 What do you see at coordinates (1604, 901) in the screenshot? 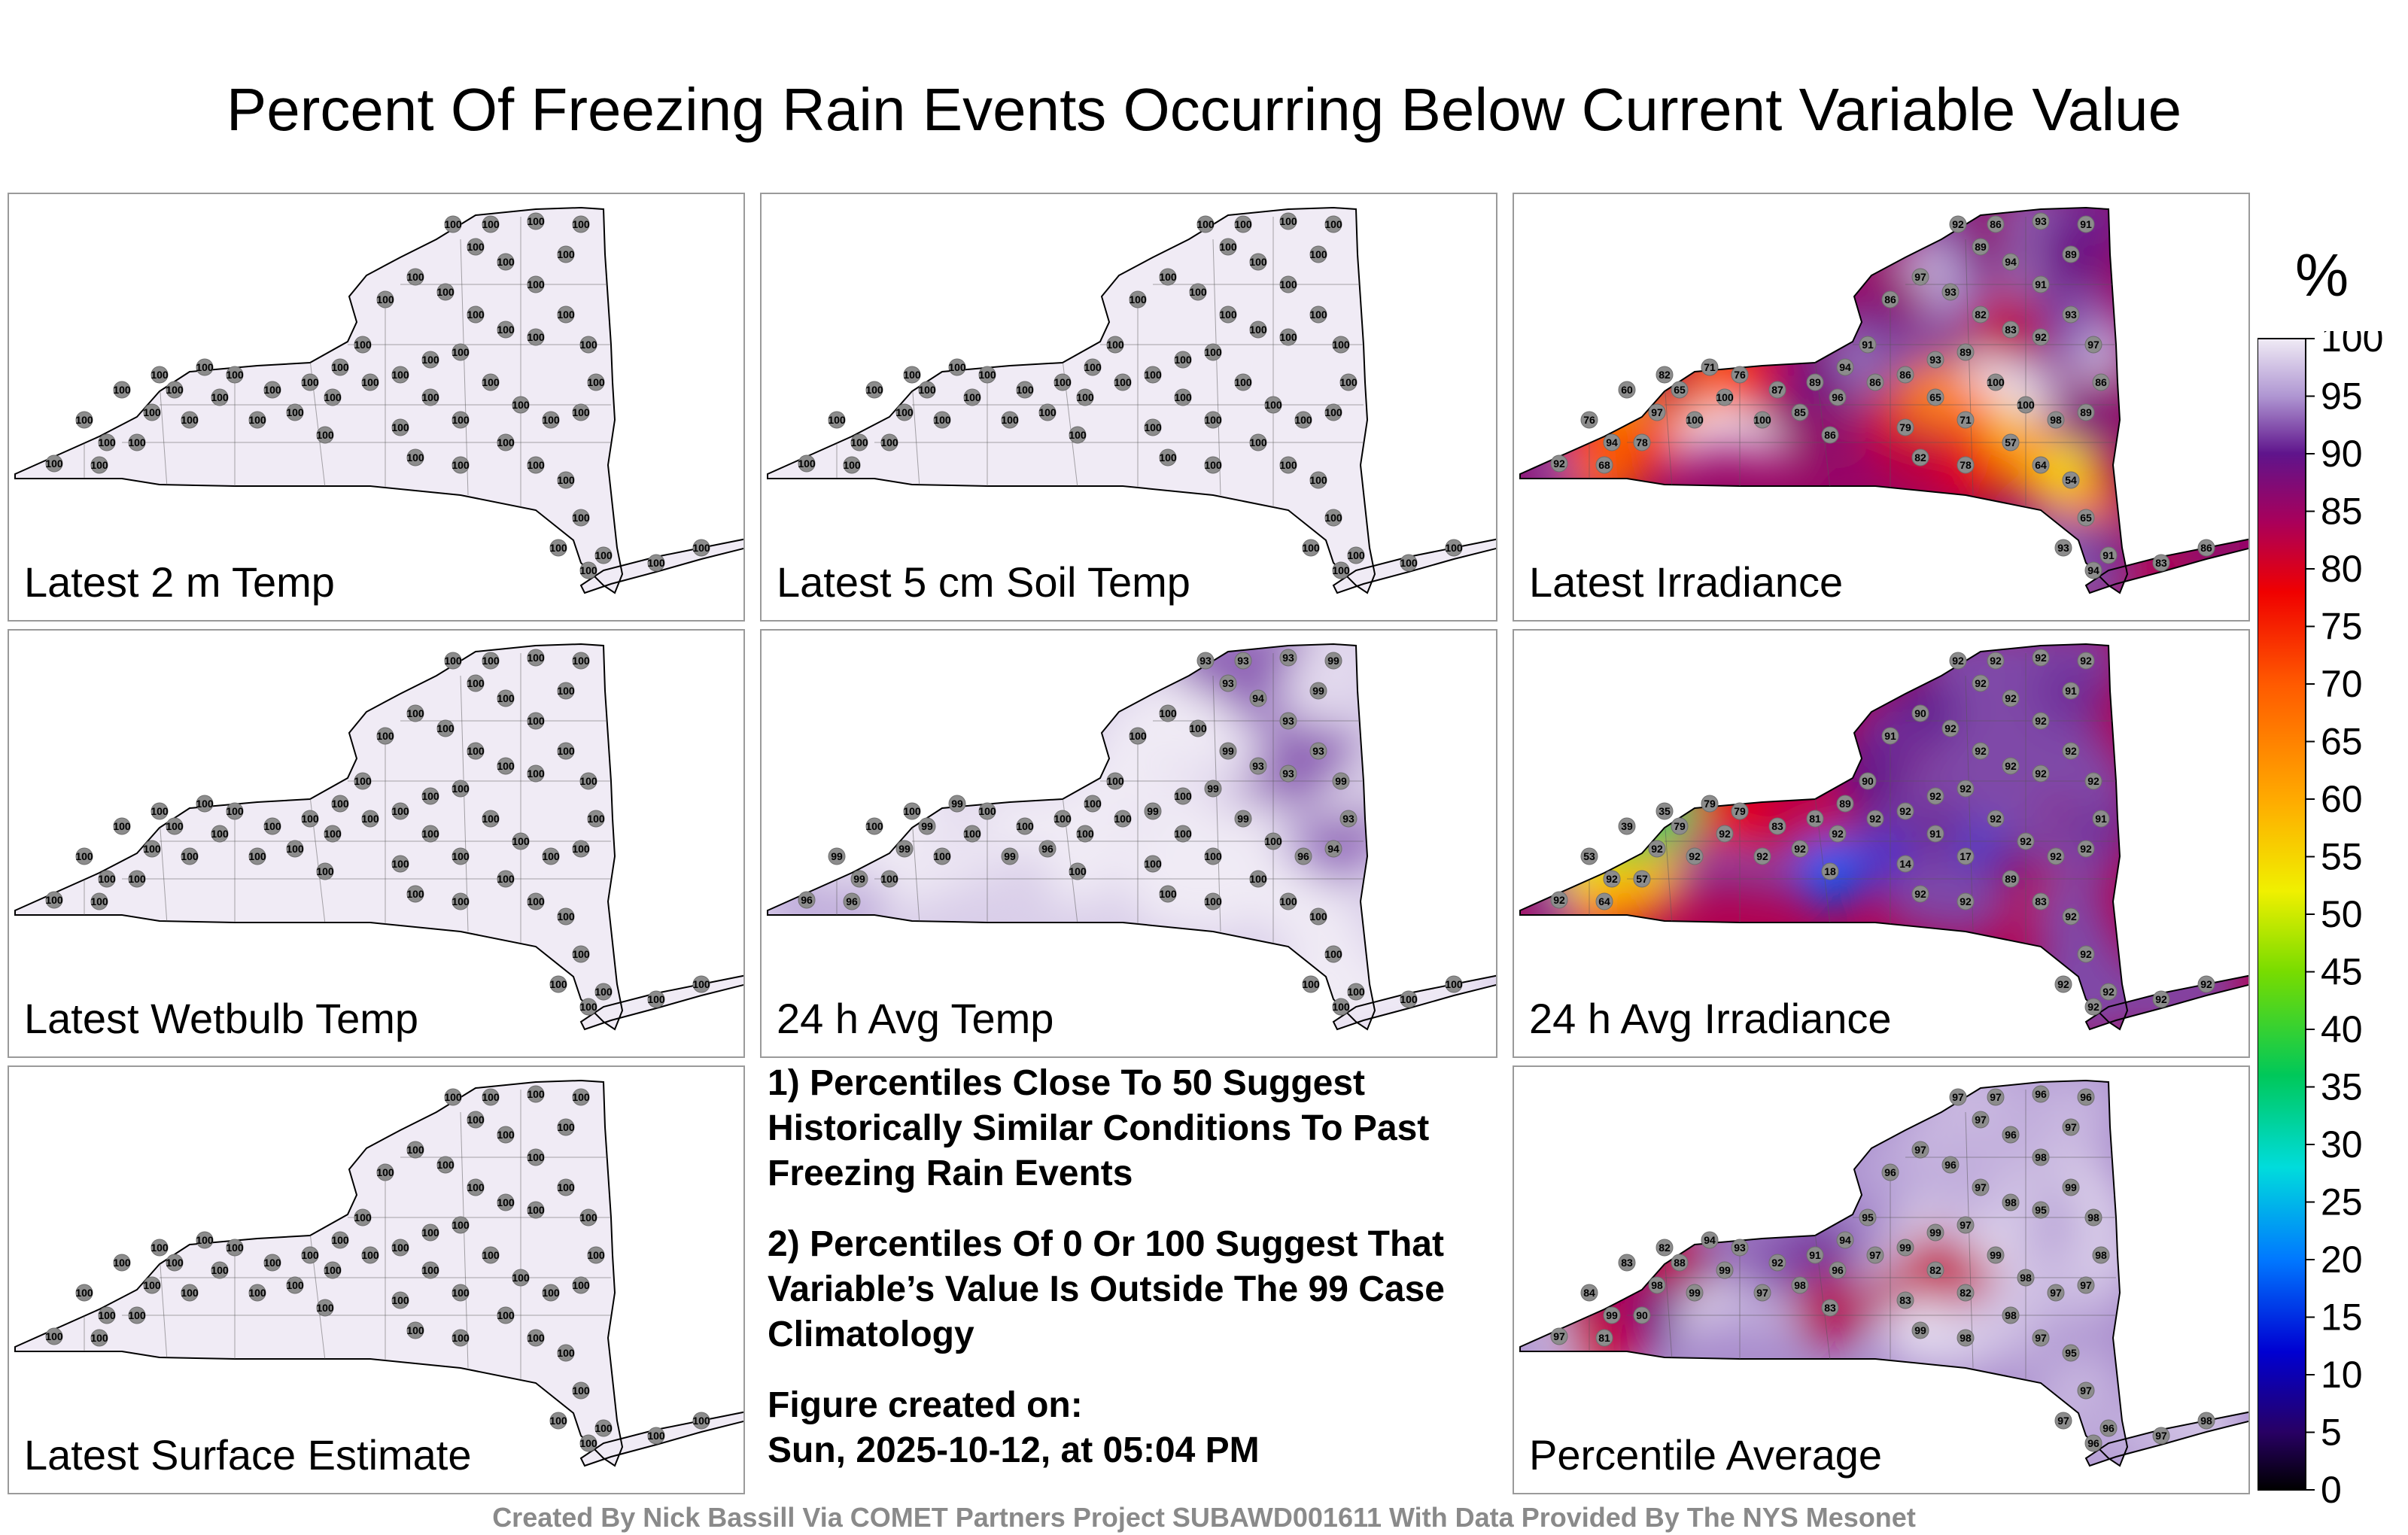
I see `station-value: 64` at bounding box center [1604, 901].